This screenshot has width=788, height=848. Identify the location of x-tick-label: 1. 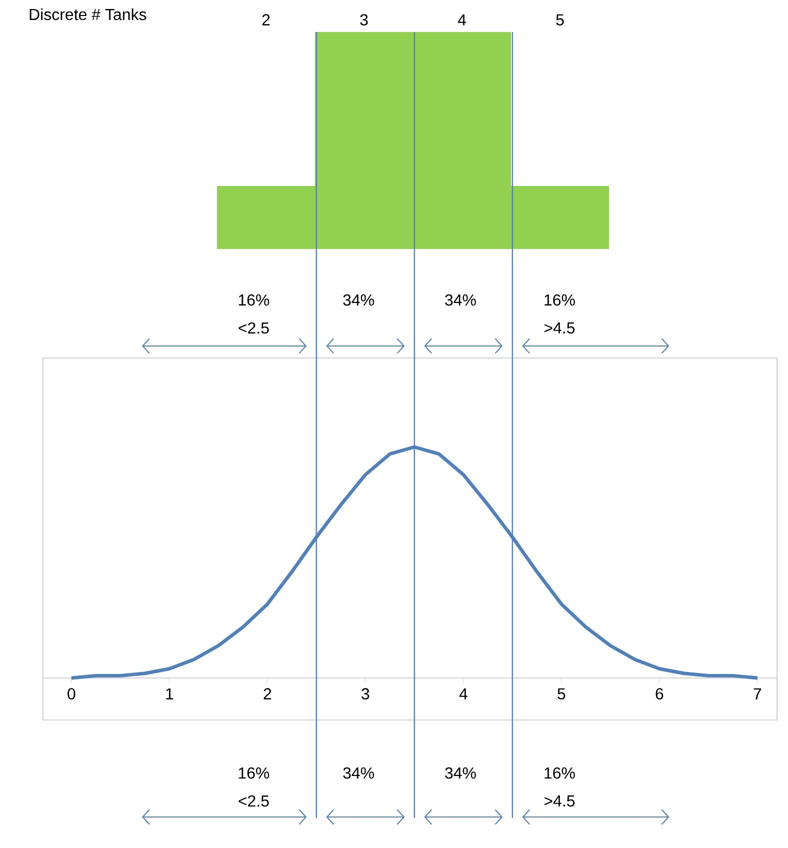
(170, 694).